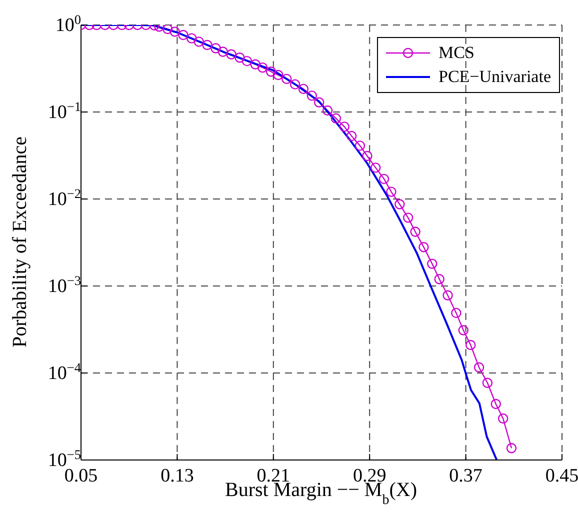  Describe the element at coordinates (177, 475) in the screenshot. I see `x-tick-label: 0.13` at that location.